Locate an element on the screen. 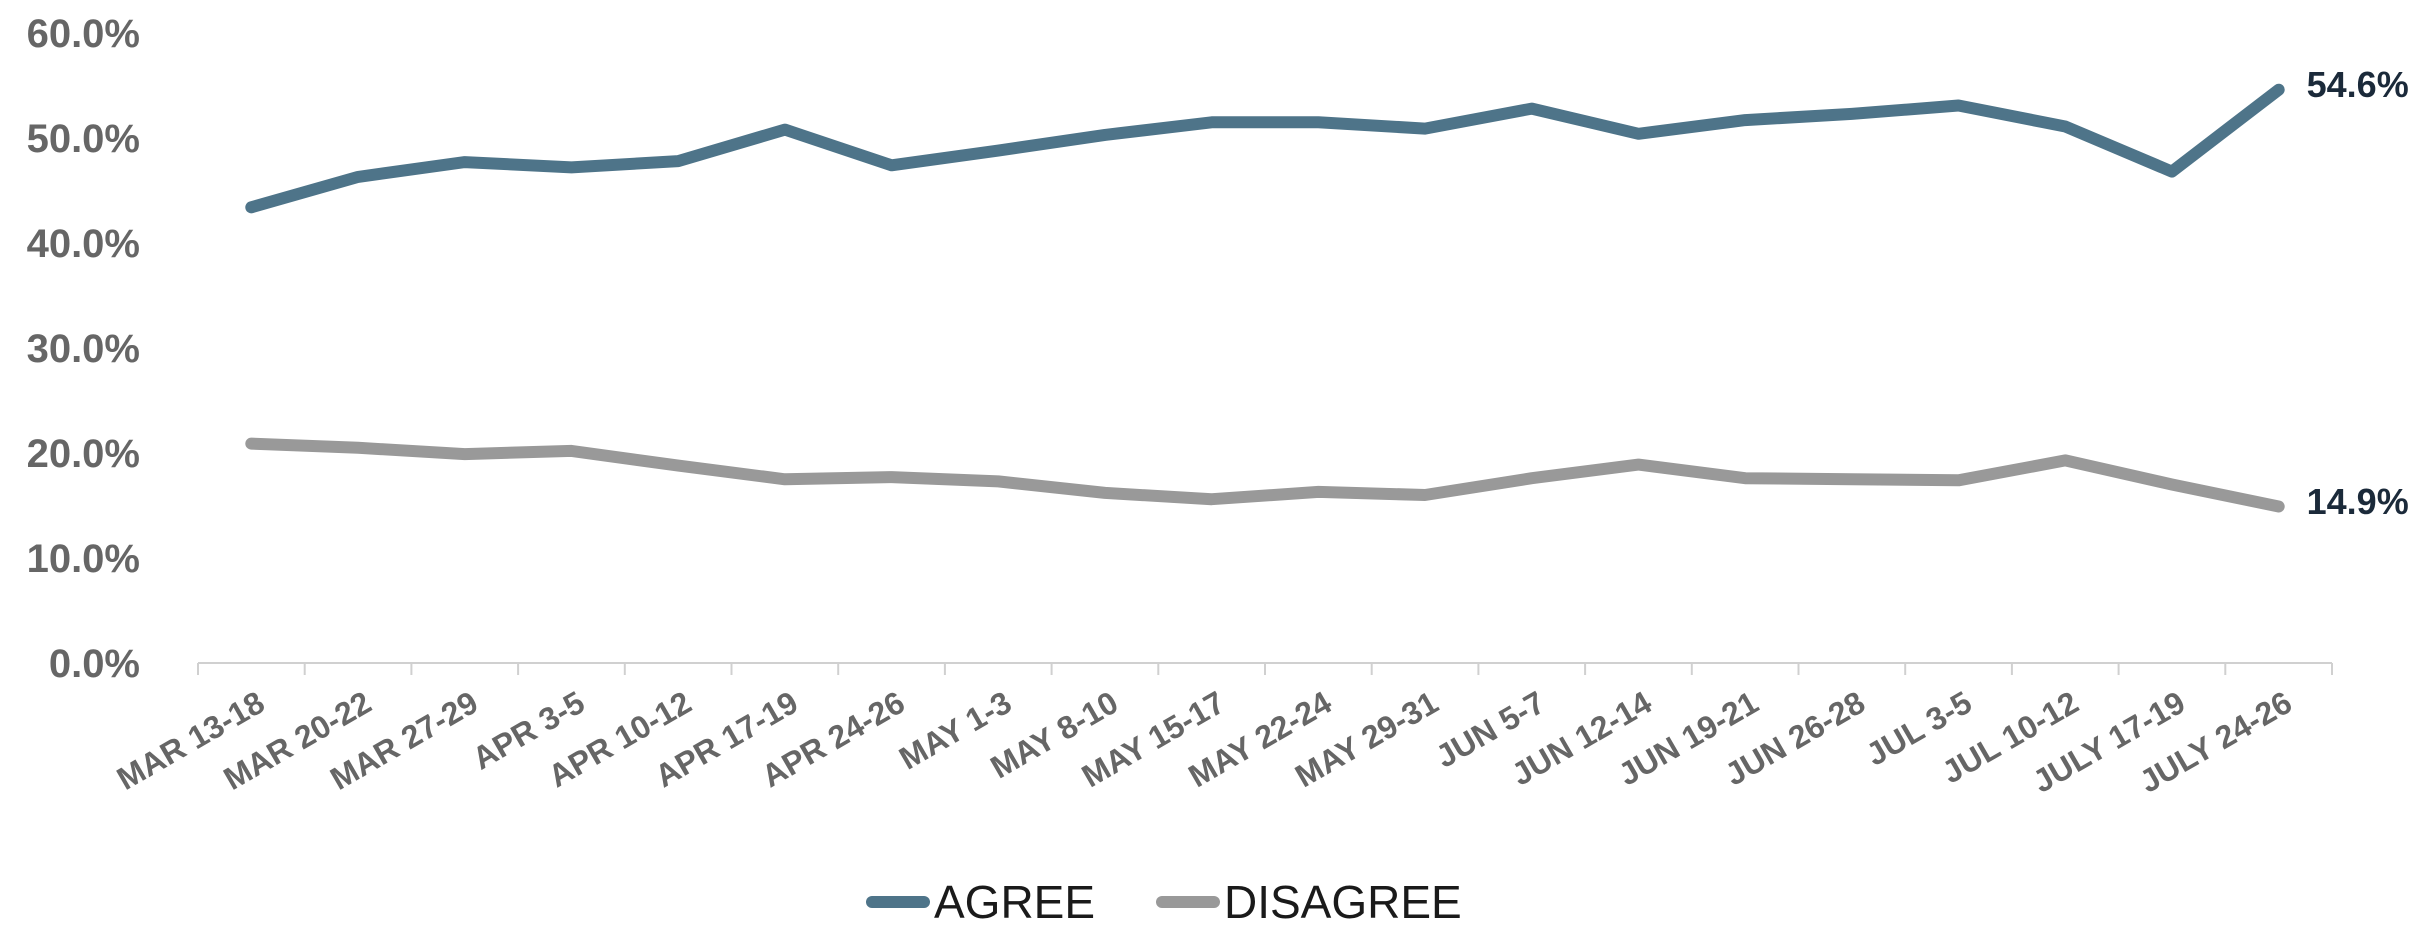 This screenshot has height=925, width=2427. y-tick-label: 50.0% is located at coordinates (83, 139).